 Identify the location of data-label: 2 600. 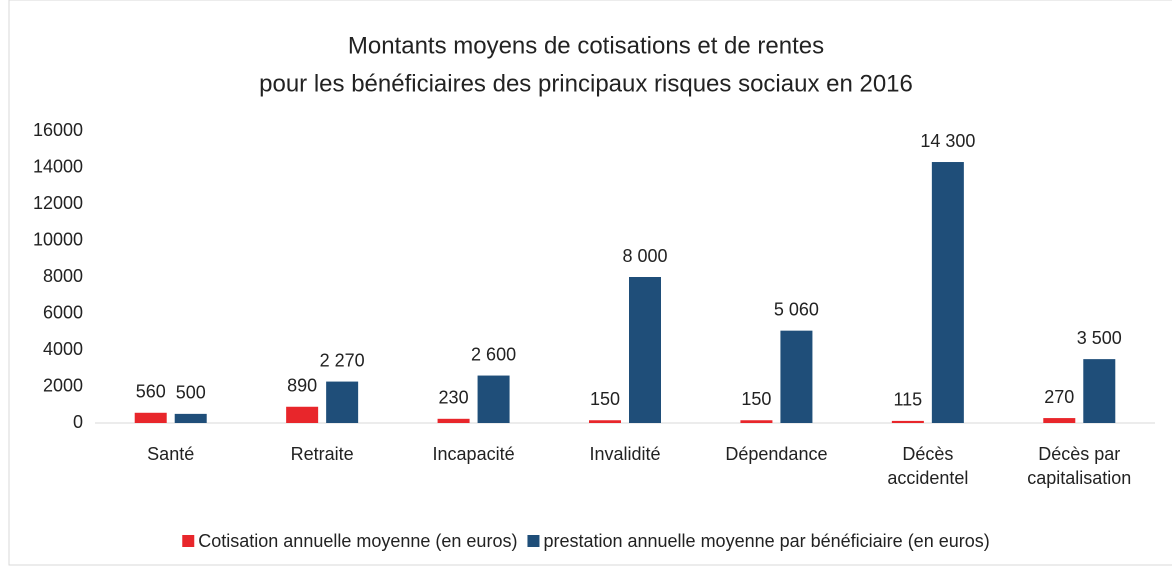
(493, 354).